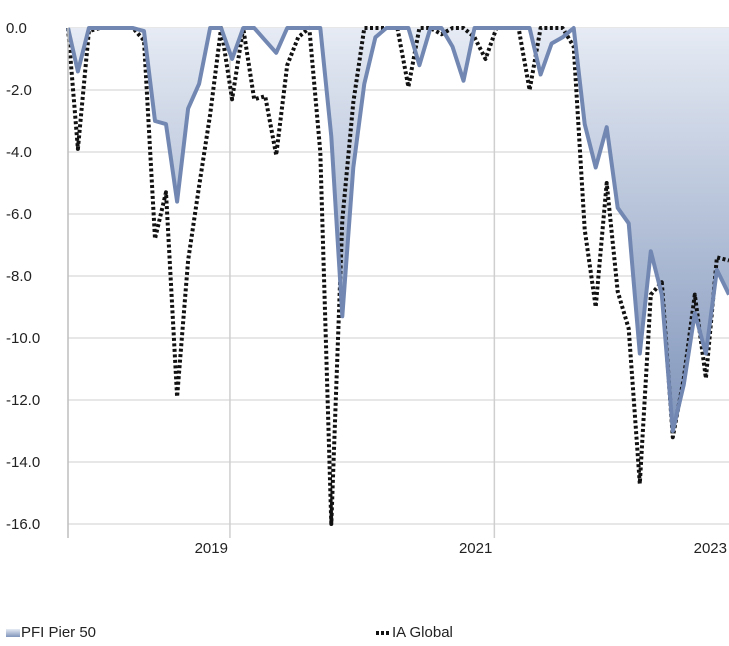 This screenshot has width=729, height=646. I want to click on x-tick-label: 2023, so click(710, 548).